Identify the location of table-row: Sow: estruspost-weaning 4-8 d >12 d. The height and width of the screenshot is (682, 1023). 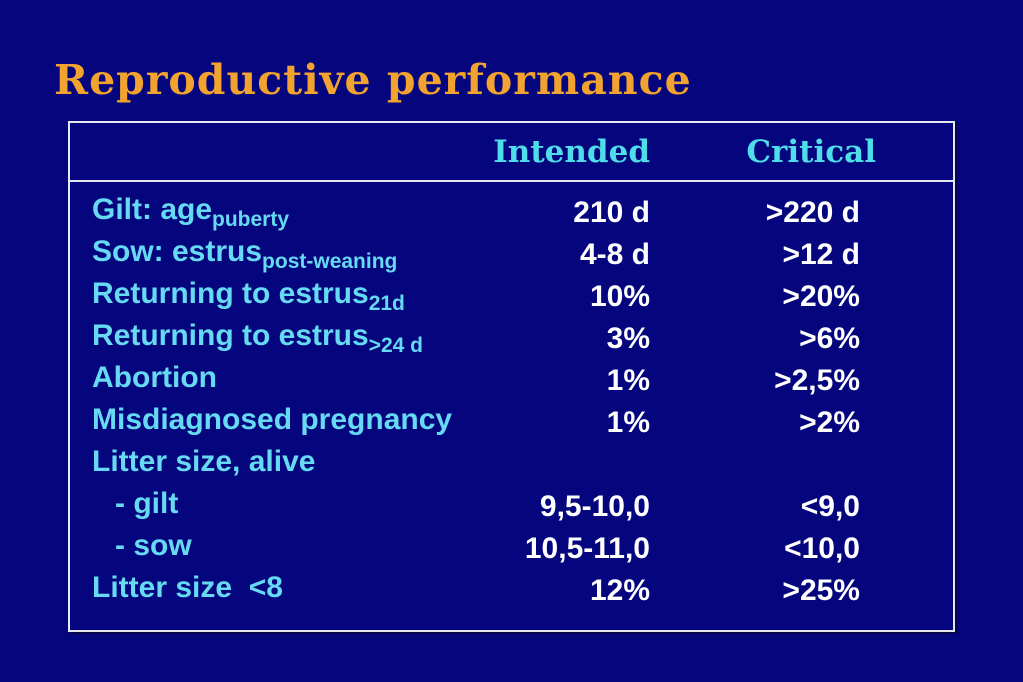
(511, 255).